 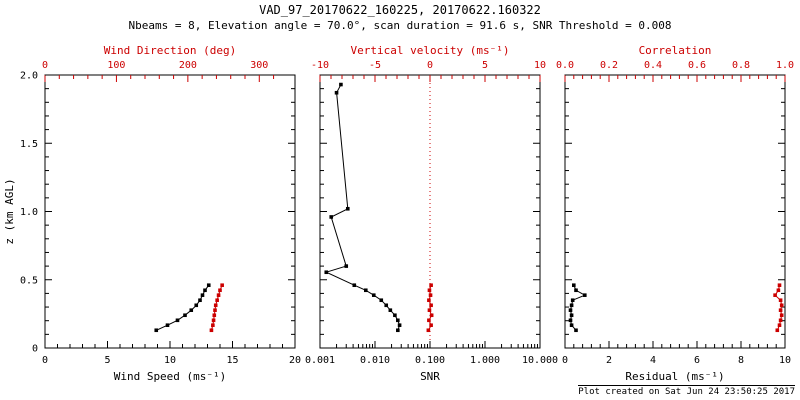 I want to click on wind-panel-y-tick-label: 1.5, so click(x=29, y=144).